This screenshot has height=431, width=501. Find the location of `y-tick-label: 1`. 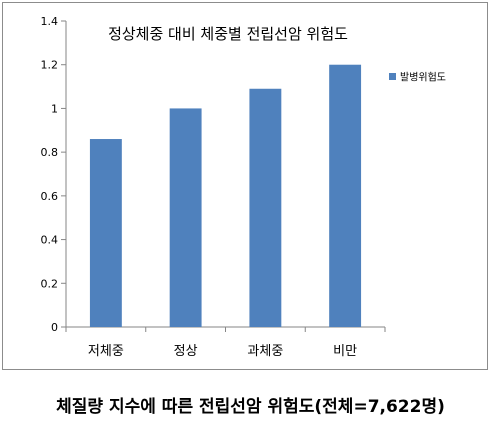

y-tick-label: 1 is located at coordinates (54, 108).